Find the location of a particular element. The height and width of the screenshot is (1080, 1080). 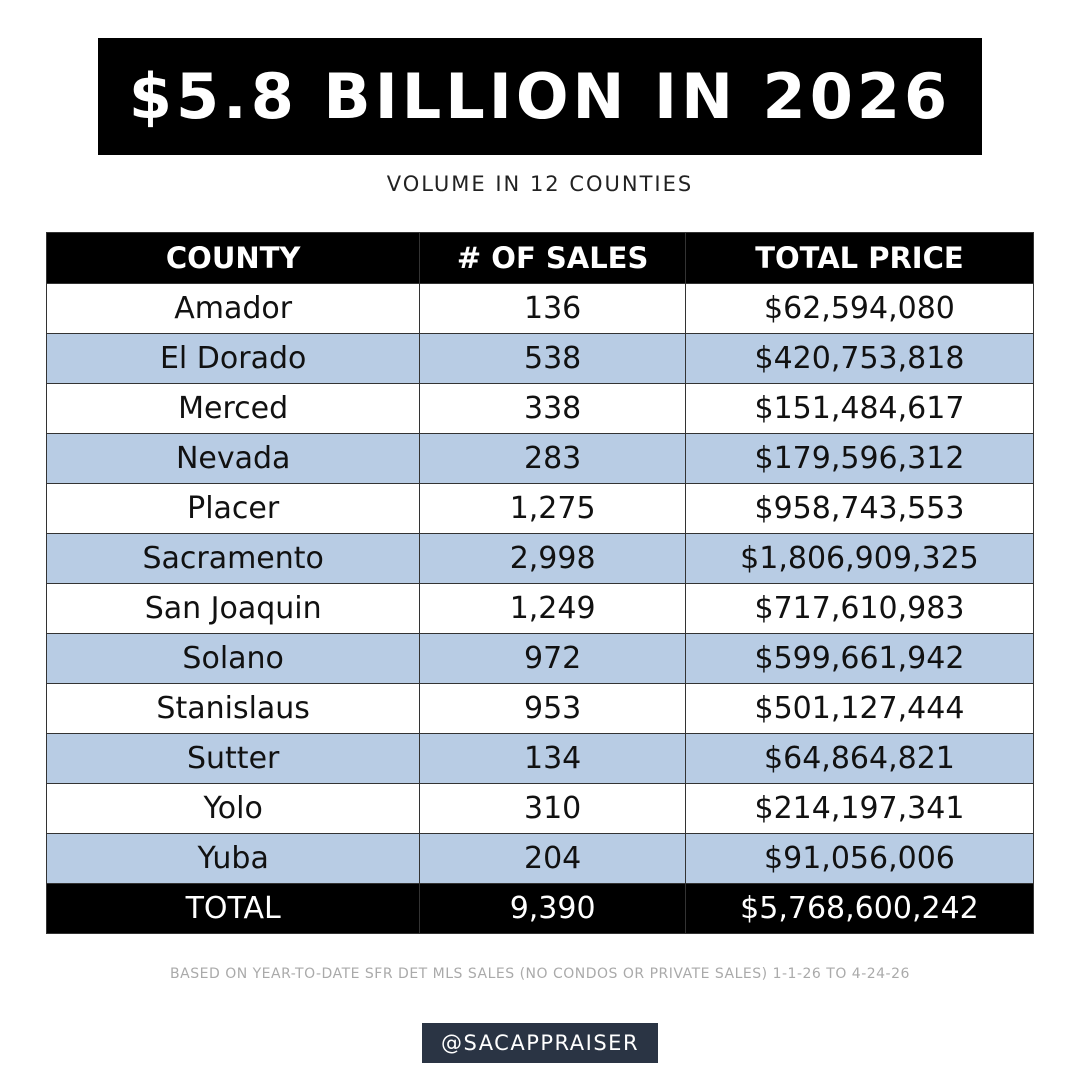

table-row: Placer 1,275 $958,743,553 is located at coordinates (540, 508).